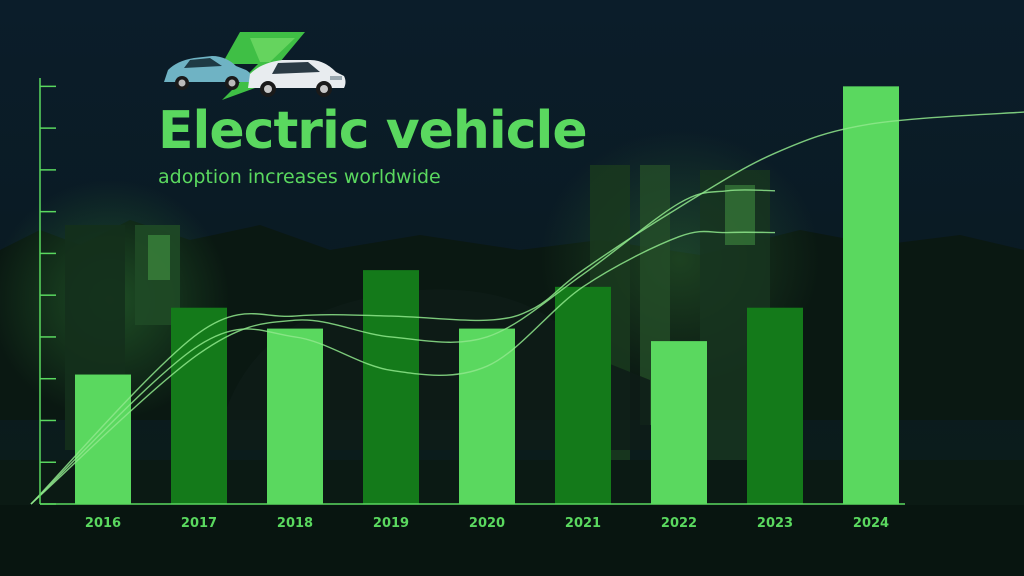 The image size is (1024, 576). I want to click on x-tick-label-2018: 2018, so click(295, 523).